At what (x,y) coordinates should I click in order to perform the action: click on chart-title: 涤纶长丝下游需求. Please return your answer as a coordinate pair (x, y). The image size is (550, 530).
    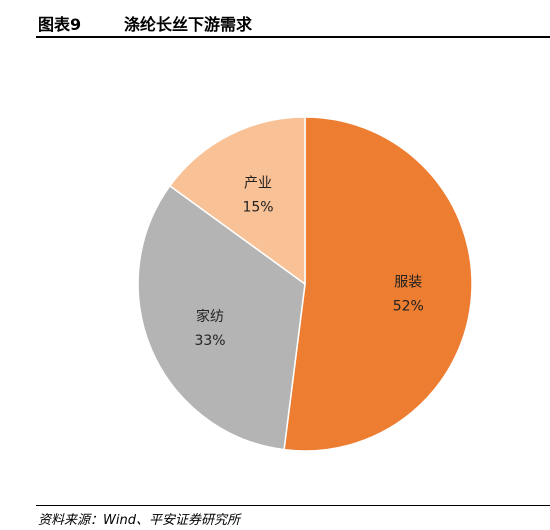
    Looking at the image, I should click on (188, 24).